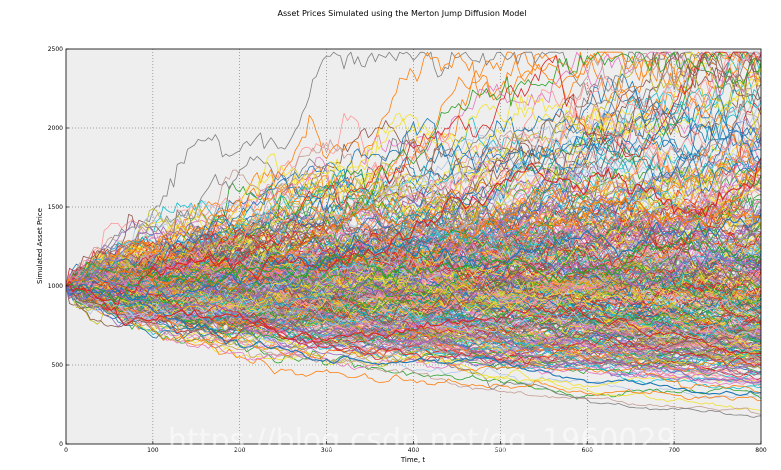 This screenshot has height=470, width=781. What do you see at coordinates (55, 286) in the screenshot?
I see `y-tick-label: 1000` at bounding box center [55, 286].